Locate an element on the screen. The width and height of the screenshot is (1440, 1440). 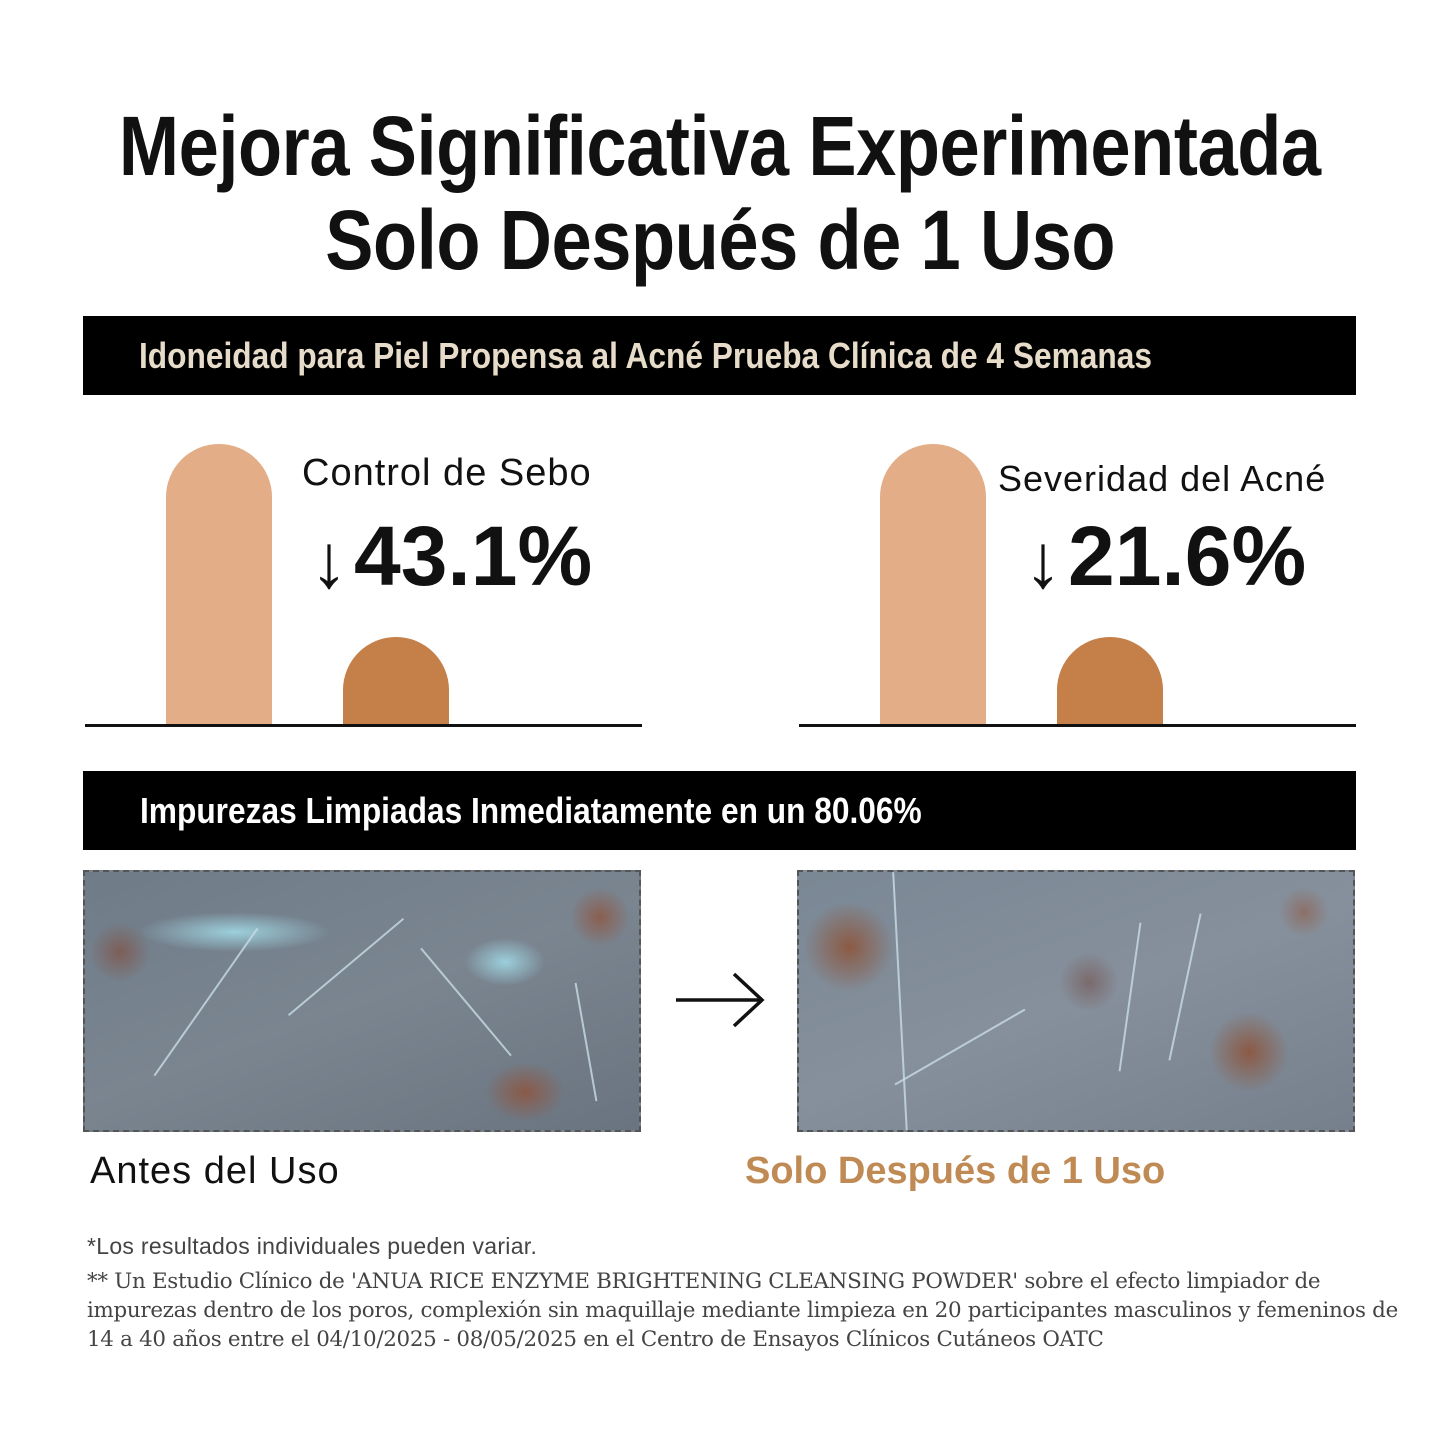
metric-value: ↓ 21.6% is located at coordinates (1165, 556).